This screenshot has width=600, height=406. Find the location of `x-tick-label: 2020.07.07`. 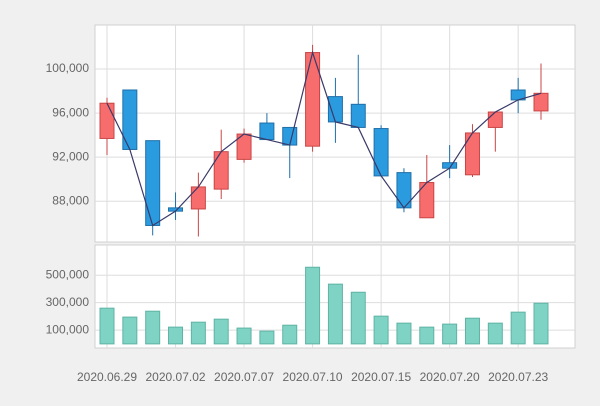

x-tick-label: 2020.07.07 is located at coordinates (244, 377).